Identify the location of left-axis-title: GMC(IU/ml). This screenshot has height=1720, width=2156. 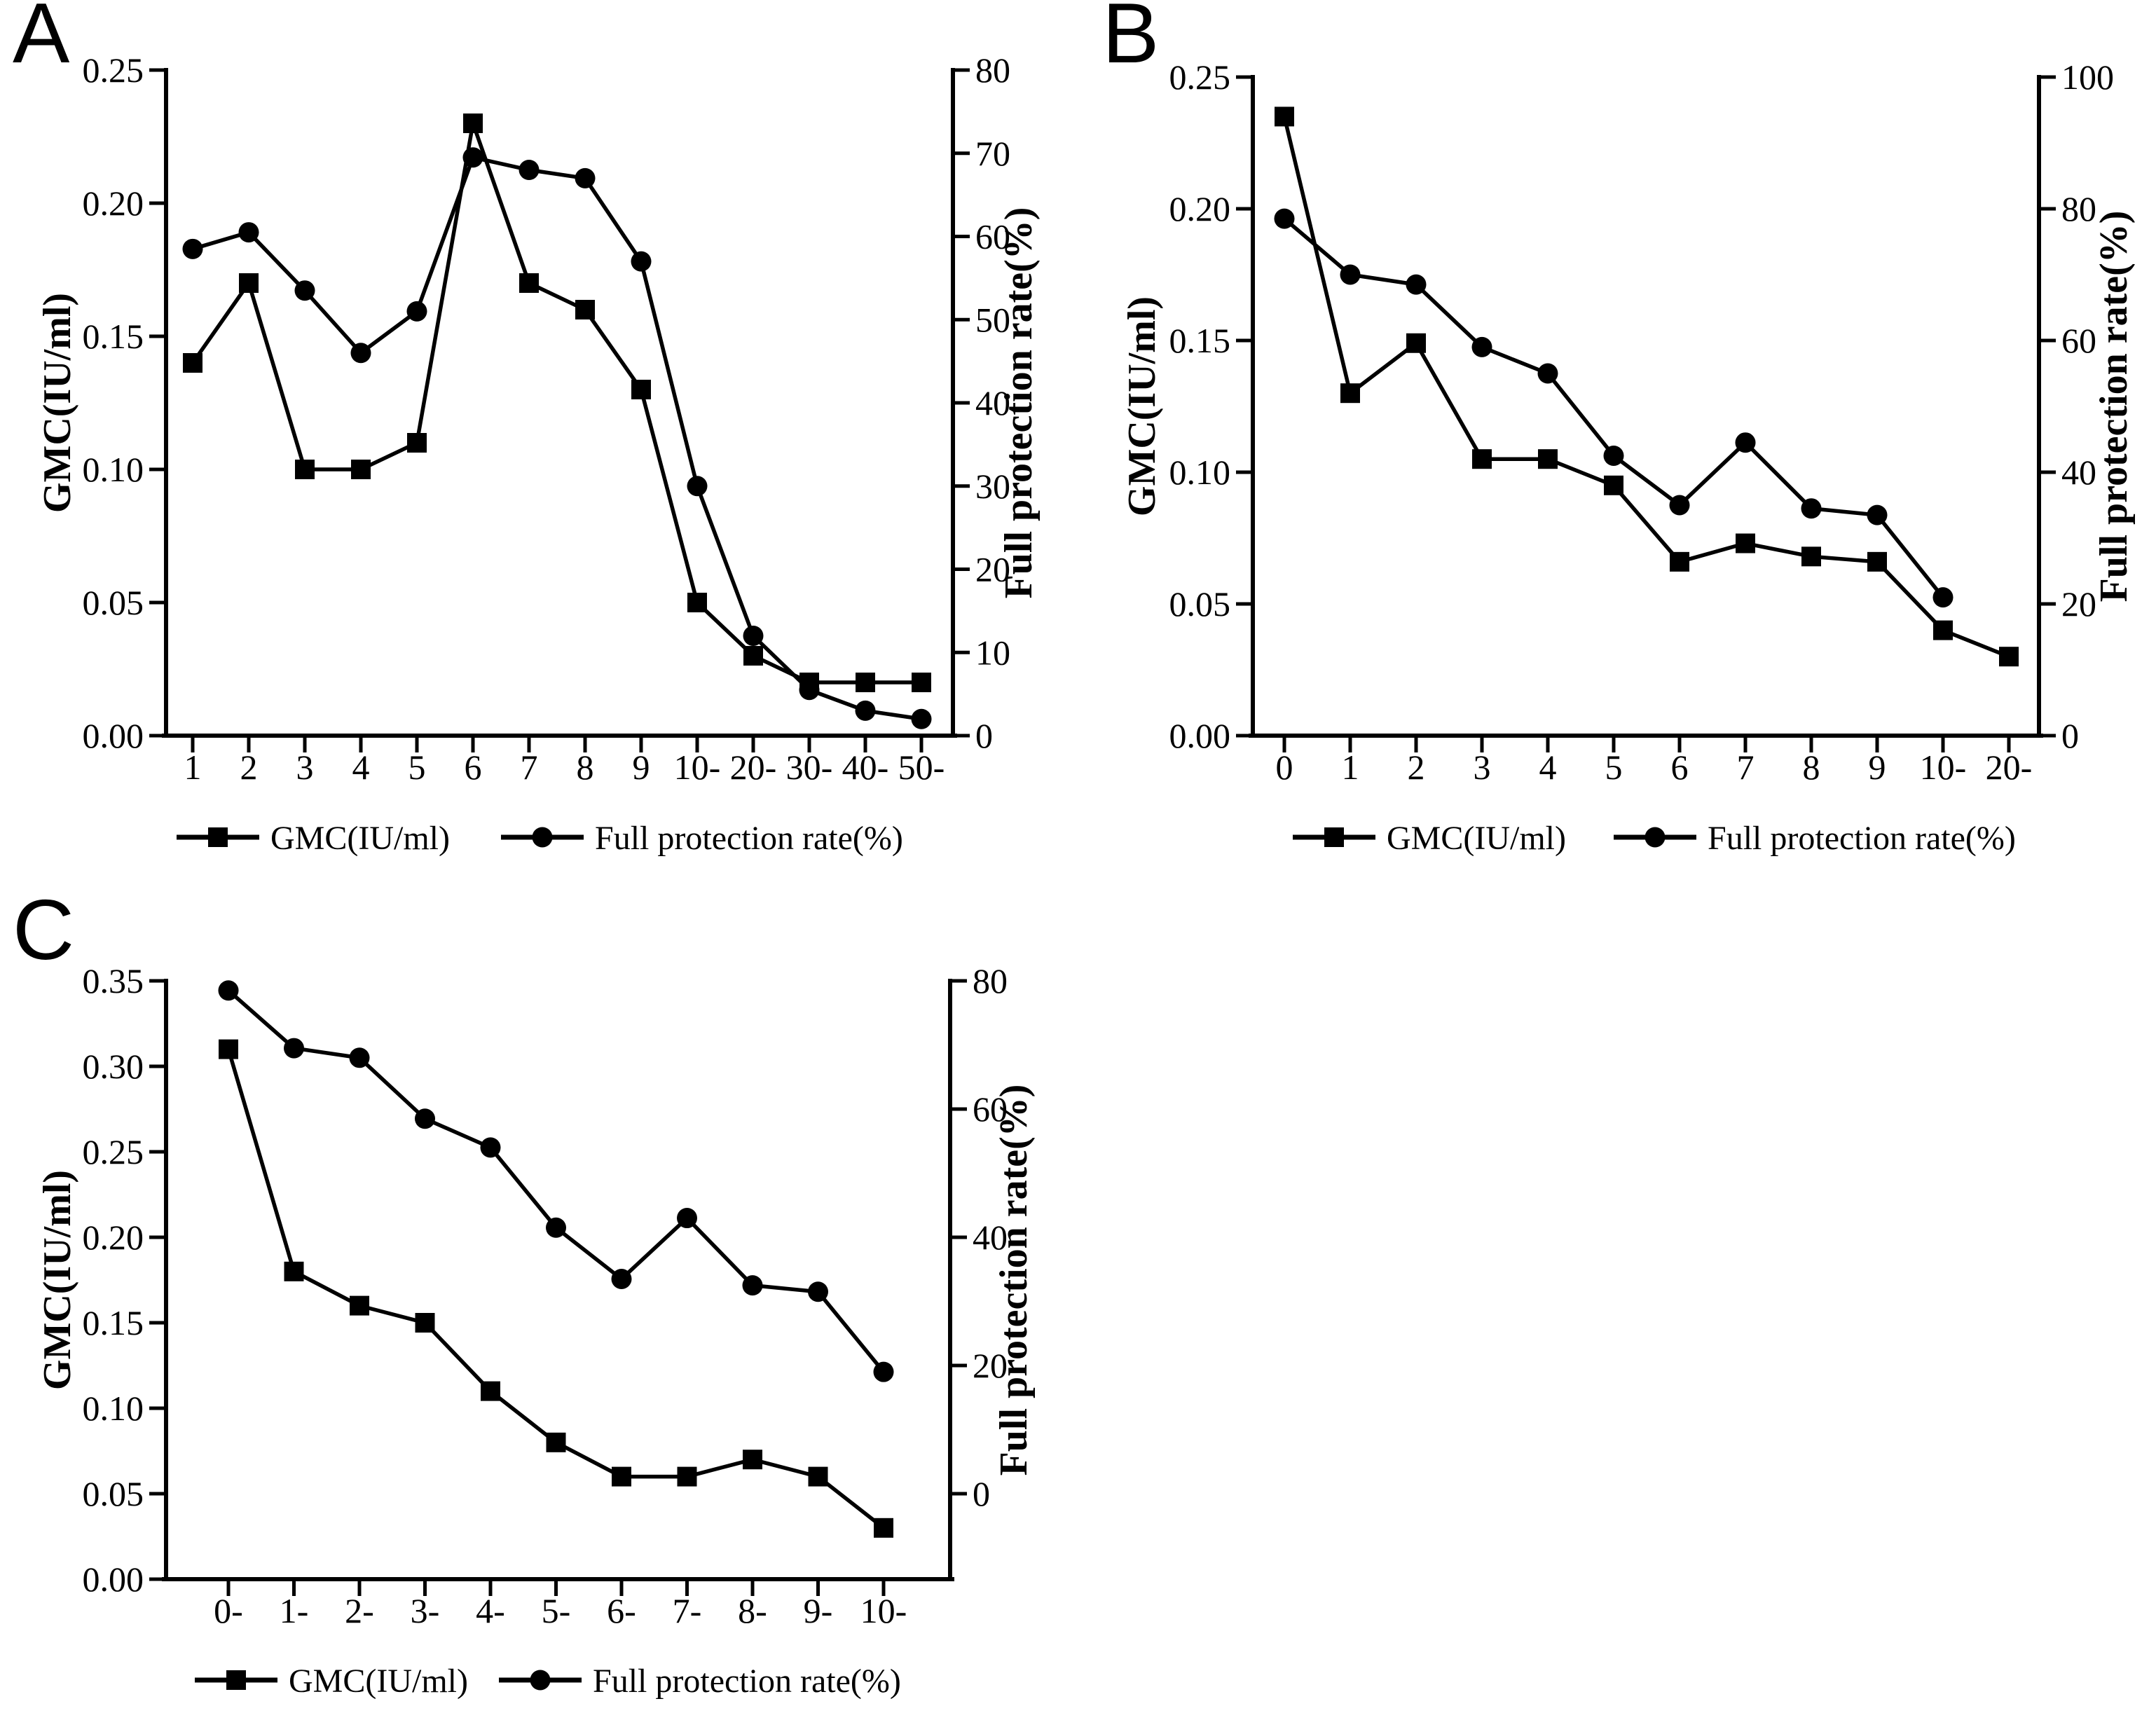
(57, 403).